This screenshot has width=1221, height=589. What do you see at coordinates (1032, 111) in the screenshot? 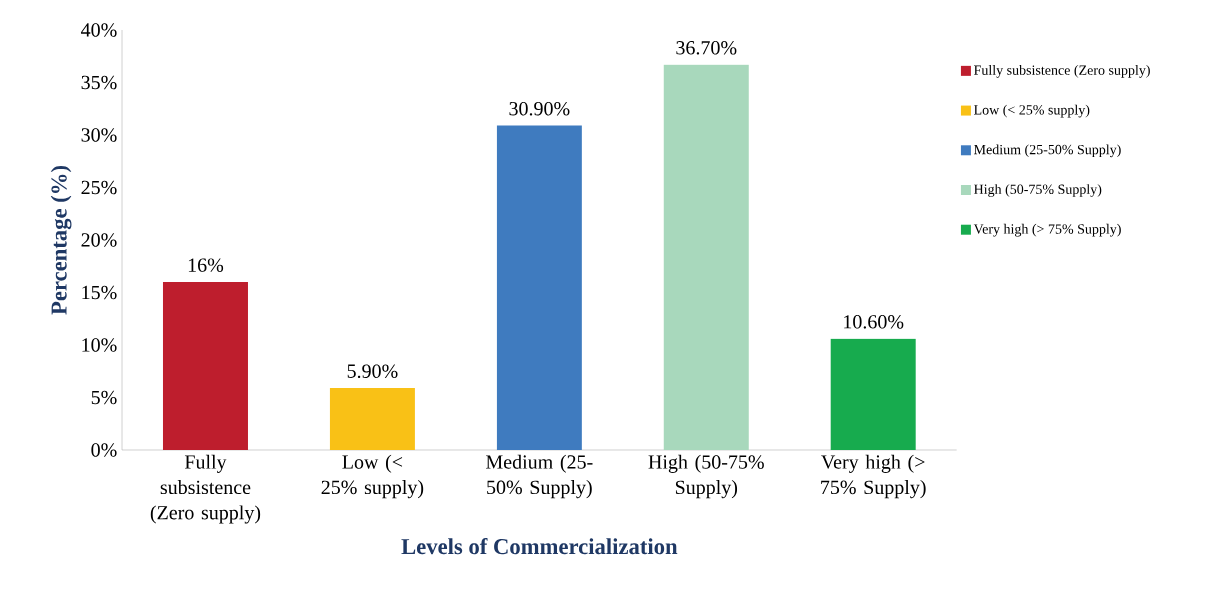
I see `legend-label: Low (< 25% supply)` at bounding box center [1032, 111].